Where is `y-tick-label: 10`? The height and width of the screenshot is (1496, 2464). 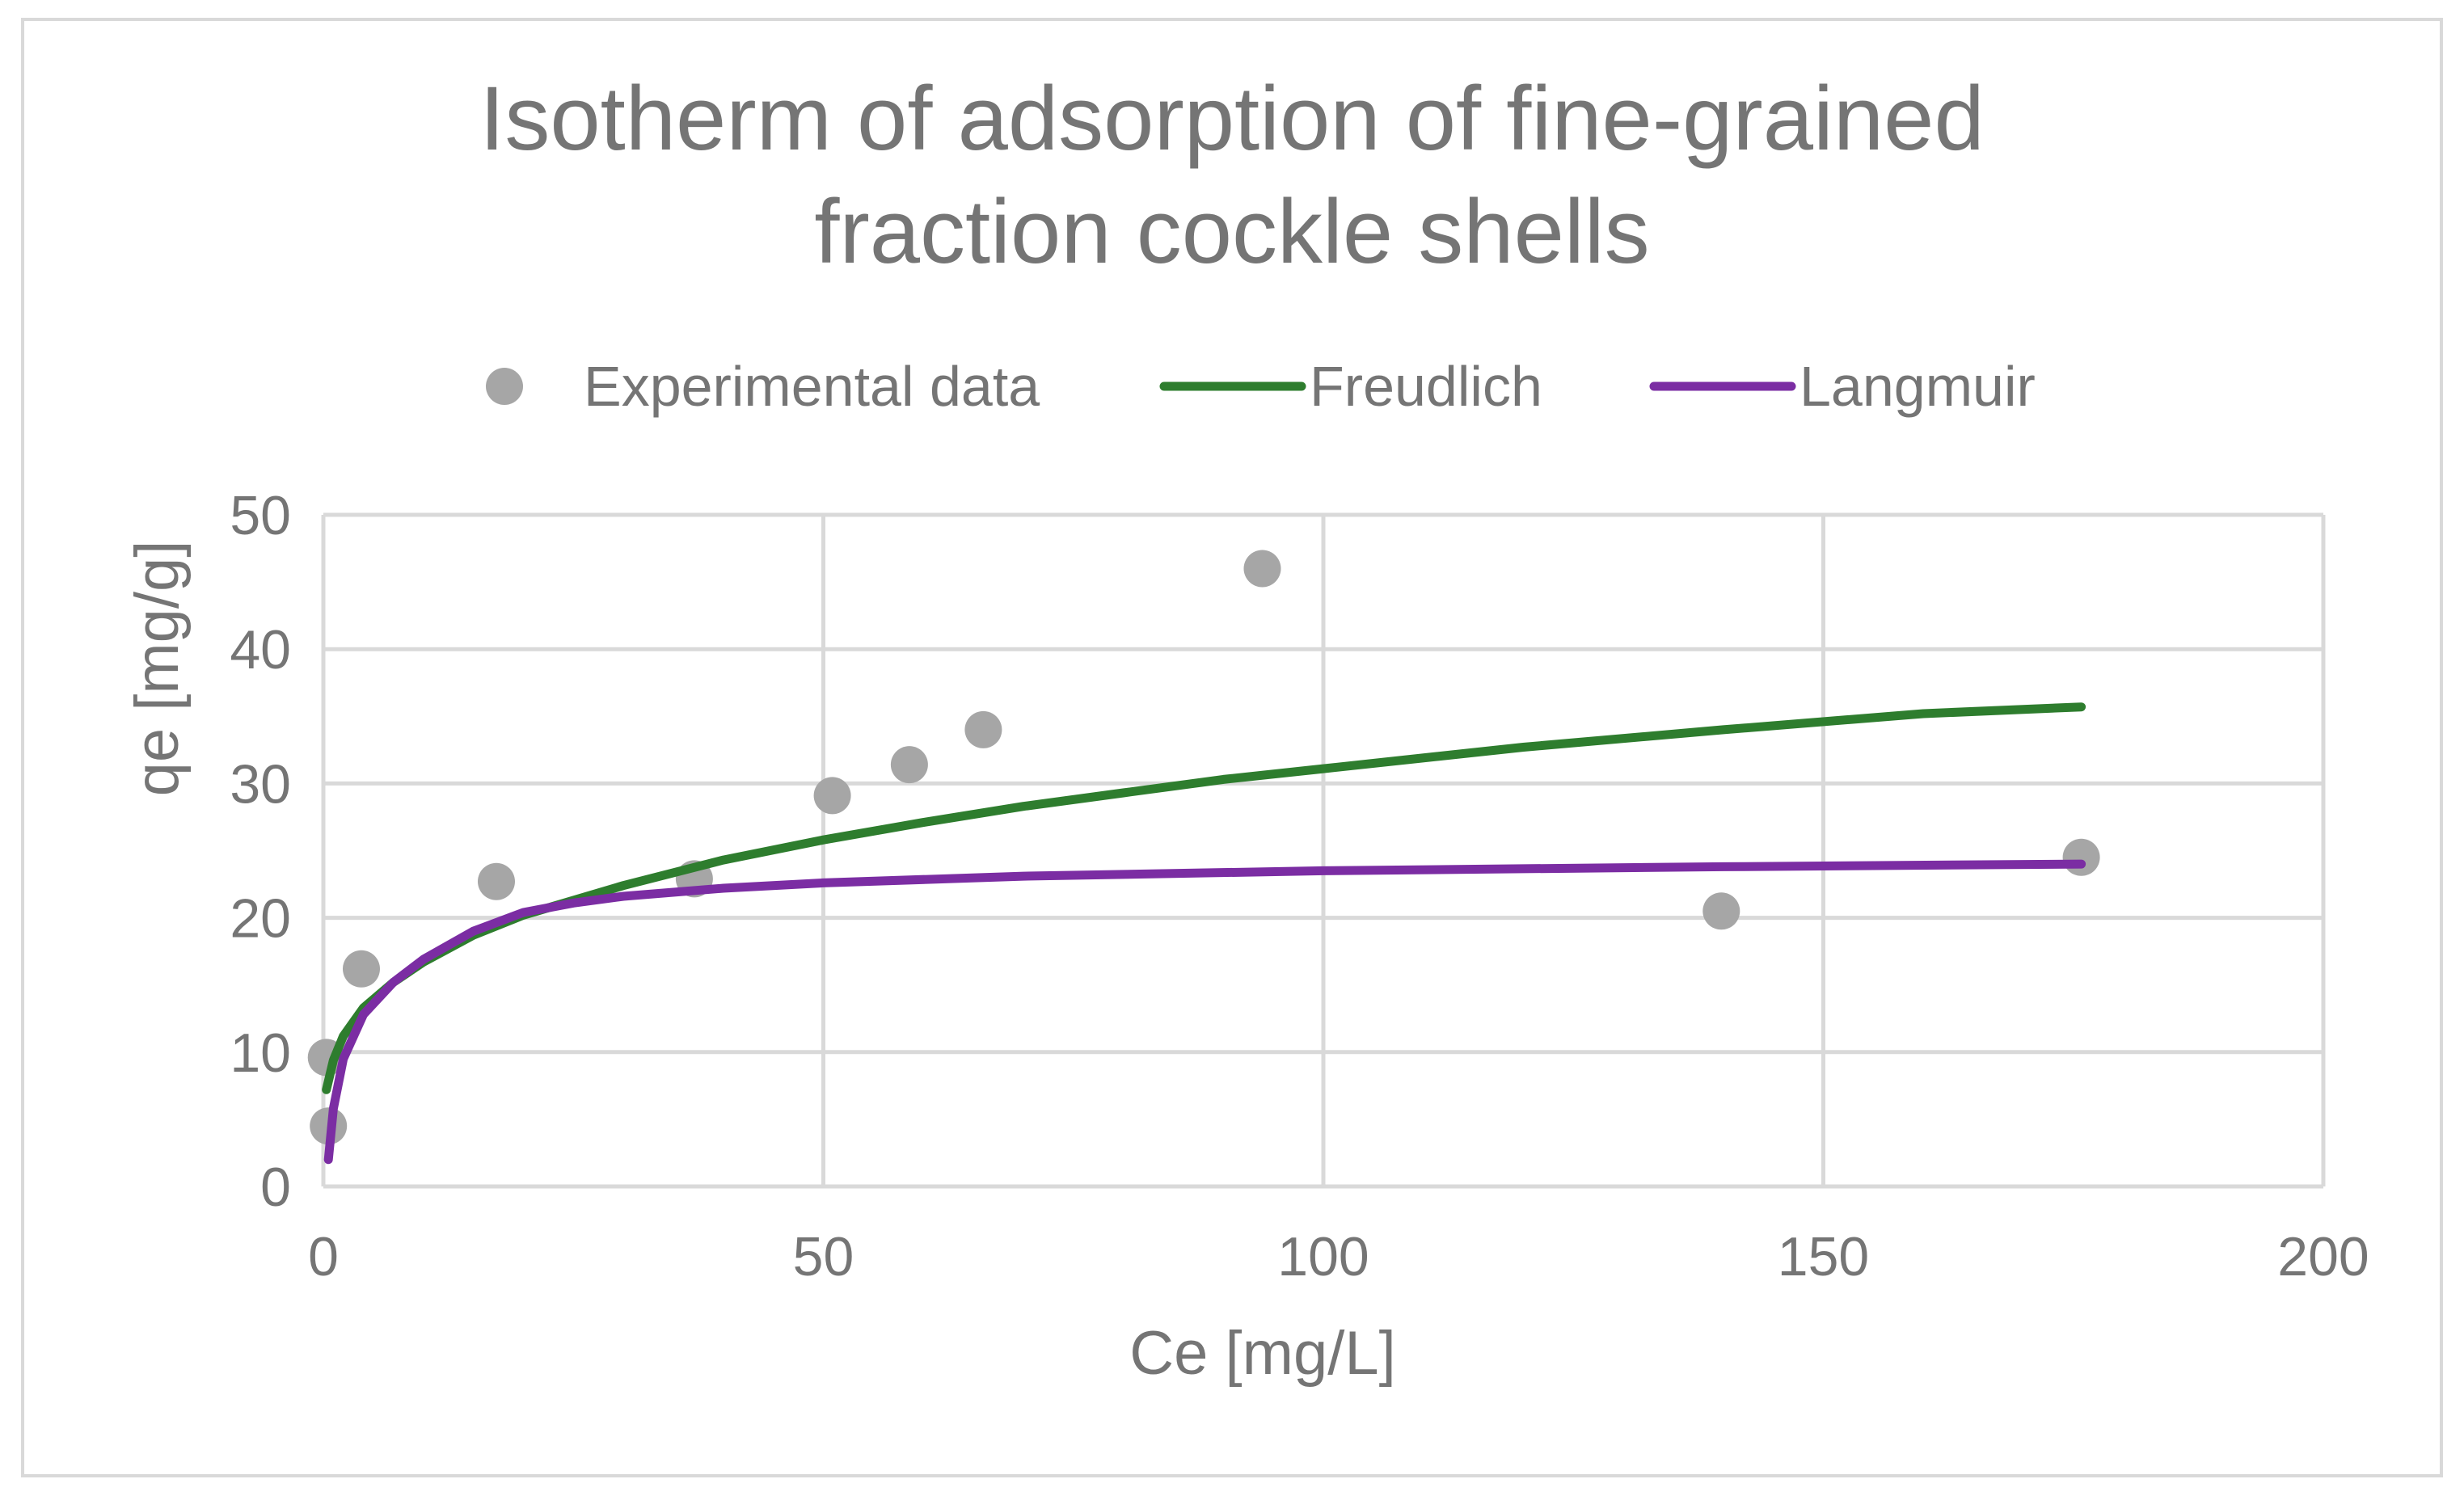
y-tick-label: 10 is located at coordinates (261, 1053).